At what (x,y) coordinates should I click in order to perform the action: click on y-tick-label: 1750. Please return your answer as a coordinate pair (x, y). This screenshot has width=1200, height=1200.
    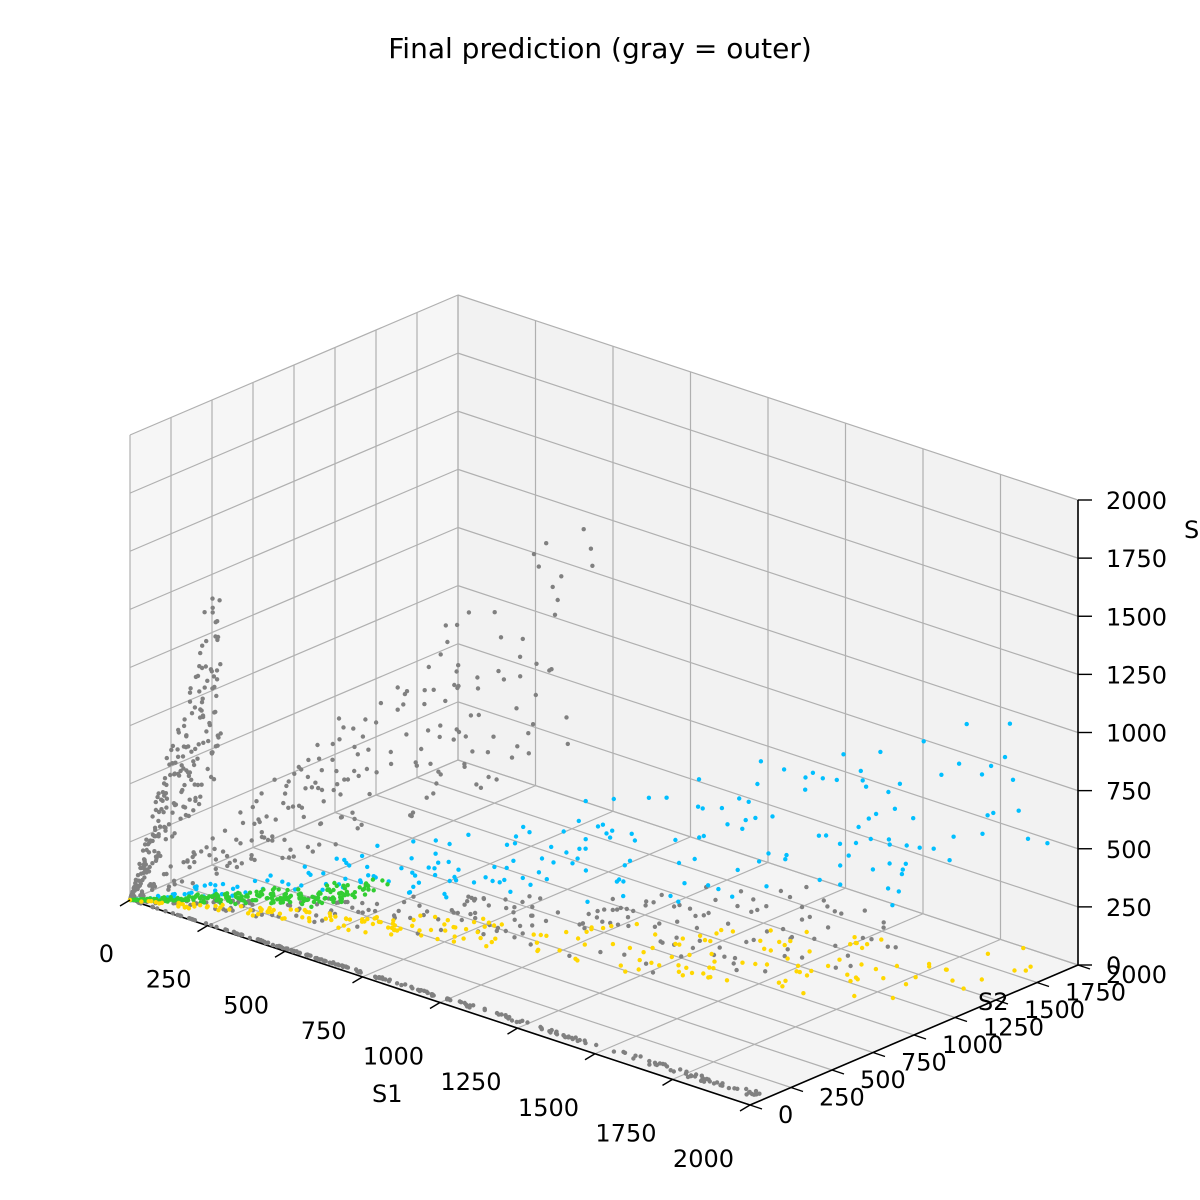
    Looking at the image, I should click on (1095, 993).